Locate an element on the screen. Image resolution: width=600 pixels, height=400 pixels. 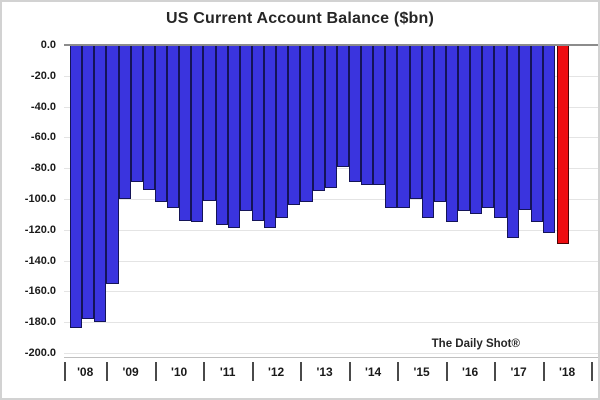
x-year-label-14: '14 is located at coordinates (373, 372).